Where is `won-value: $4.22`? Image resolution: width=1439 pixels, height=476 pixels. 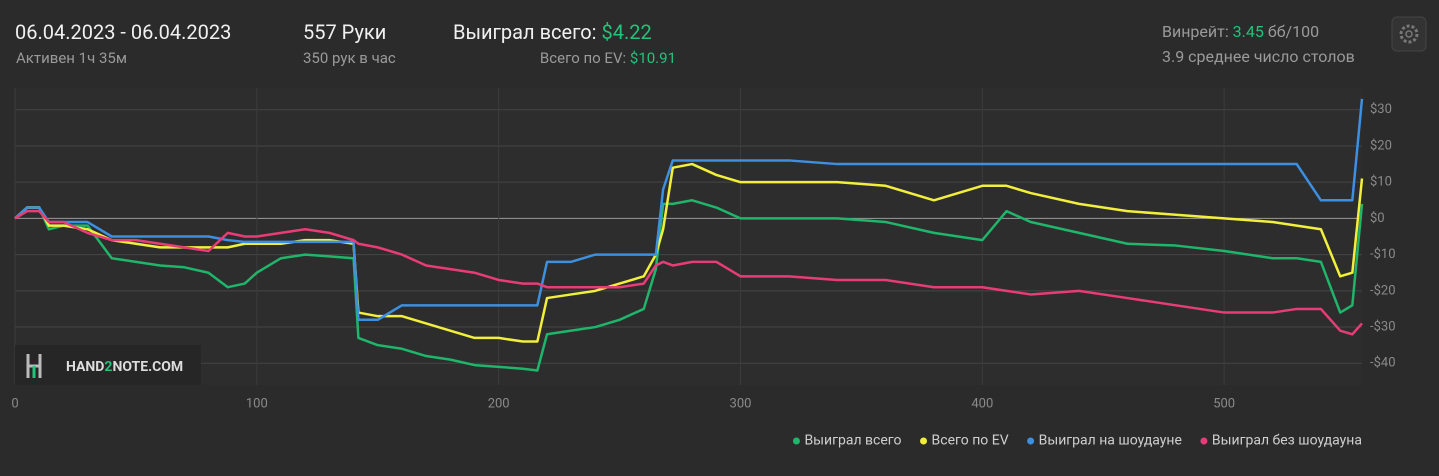
won-value: $4.22 is located at coordinates (626, 32).